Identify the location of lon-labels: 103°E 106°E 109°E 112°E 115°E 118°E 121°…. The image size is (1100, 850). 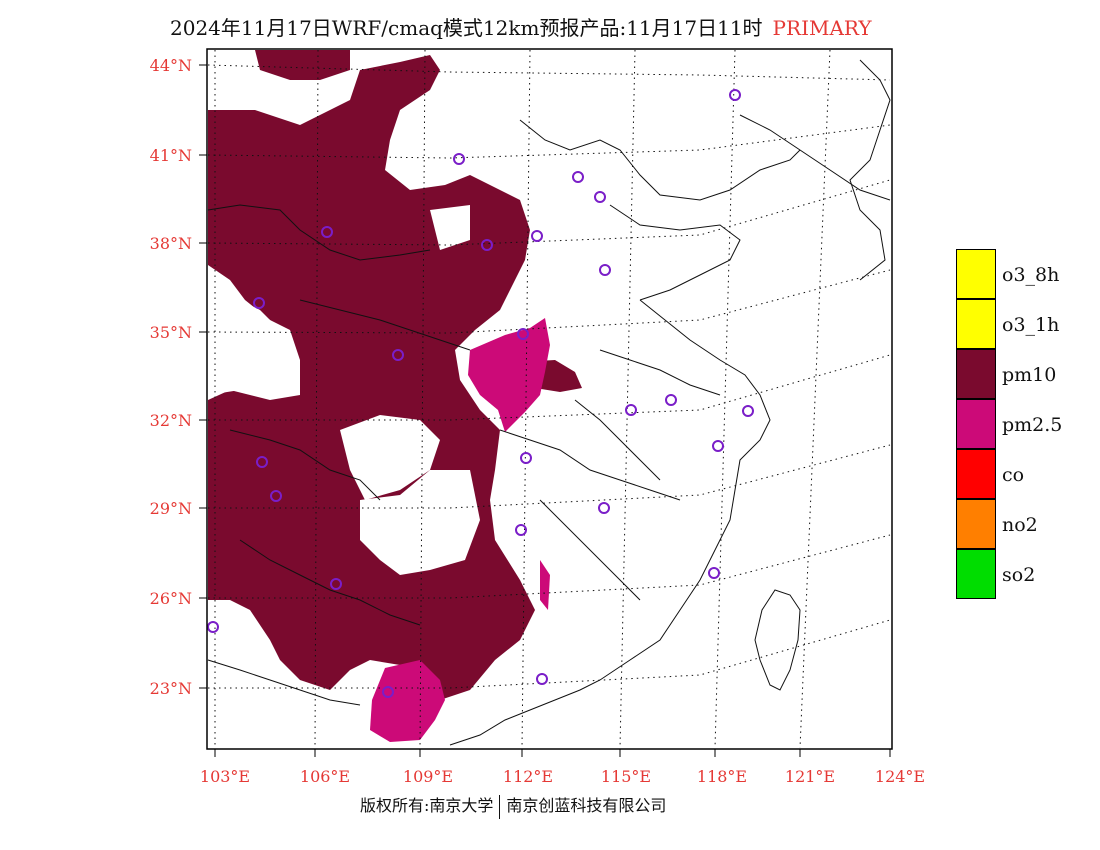
(562, 776).